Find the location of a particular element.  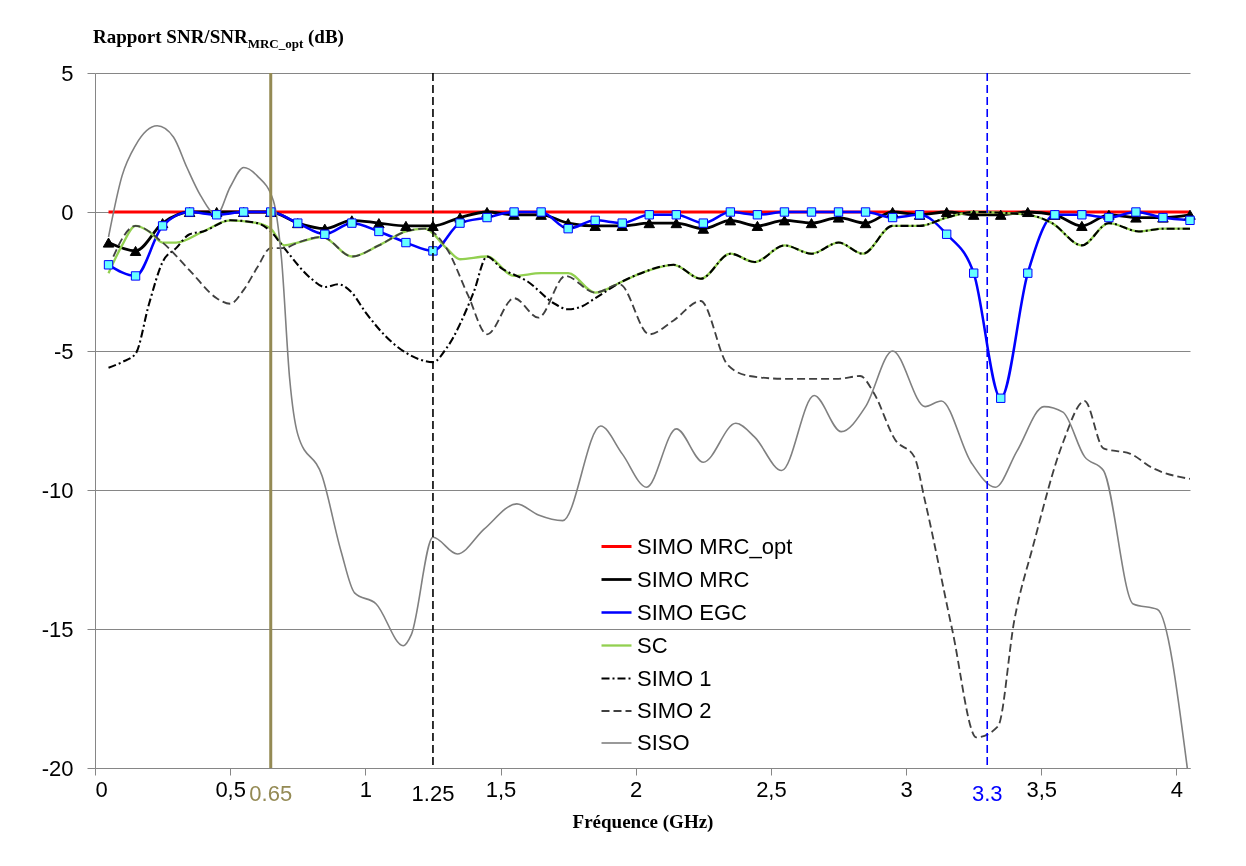

legend-label: SIMO MRC_opt is located at coordinates (715, 546).